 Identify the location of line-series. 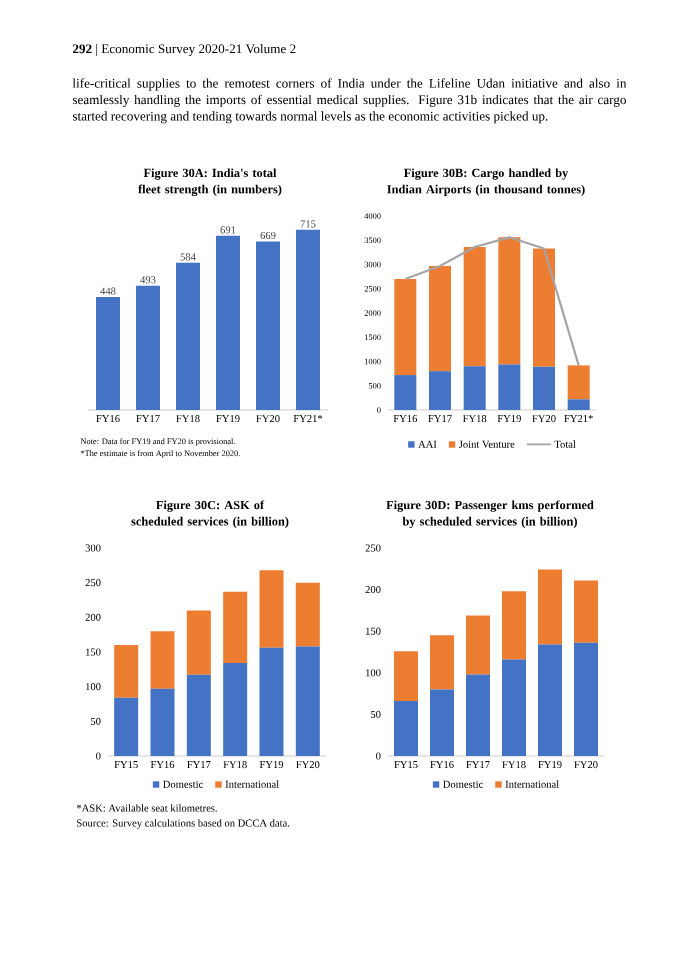
(492, 301).